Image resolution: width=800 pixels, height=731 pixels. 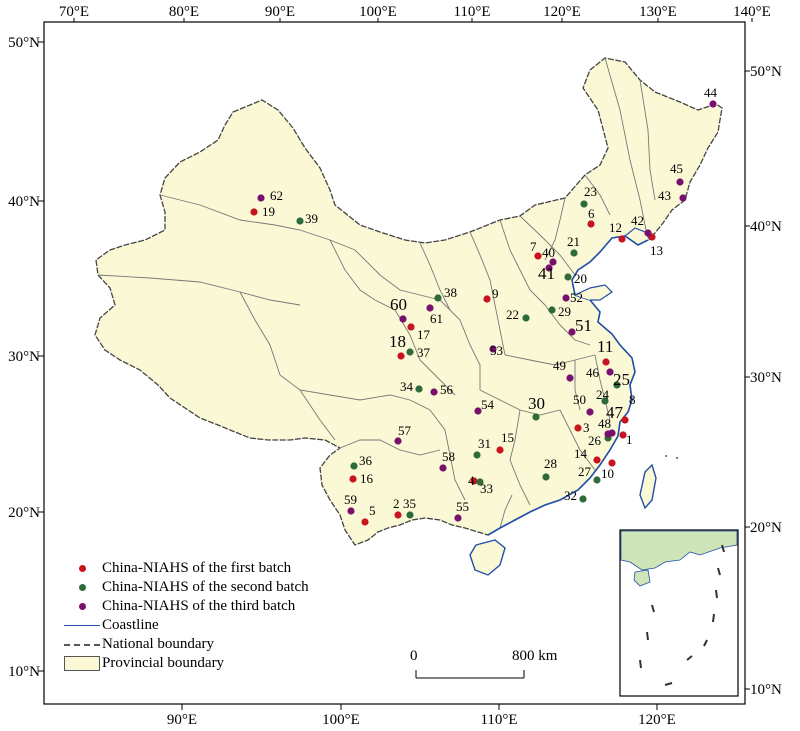 I want to click on site-label: 38, so click(x=450, y=292).